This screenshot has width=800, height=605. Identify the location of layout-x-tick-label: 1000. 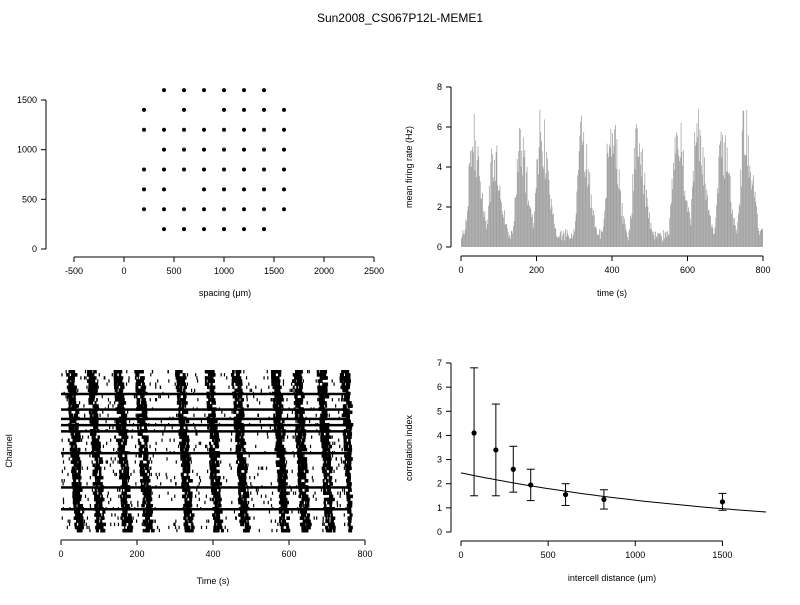
(224, 271).